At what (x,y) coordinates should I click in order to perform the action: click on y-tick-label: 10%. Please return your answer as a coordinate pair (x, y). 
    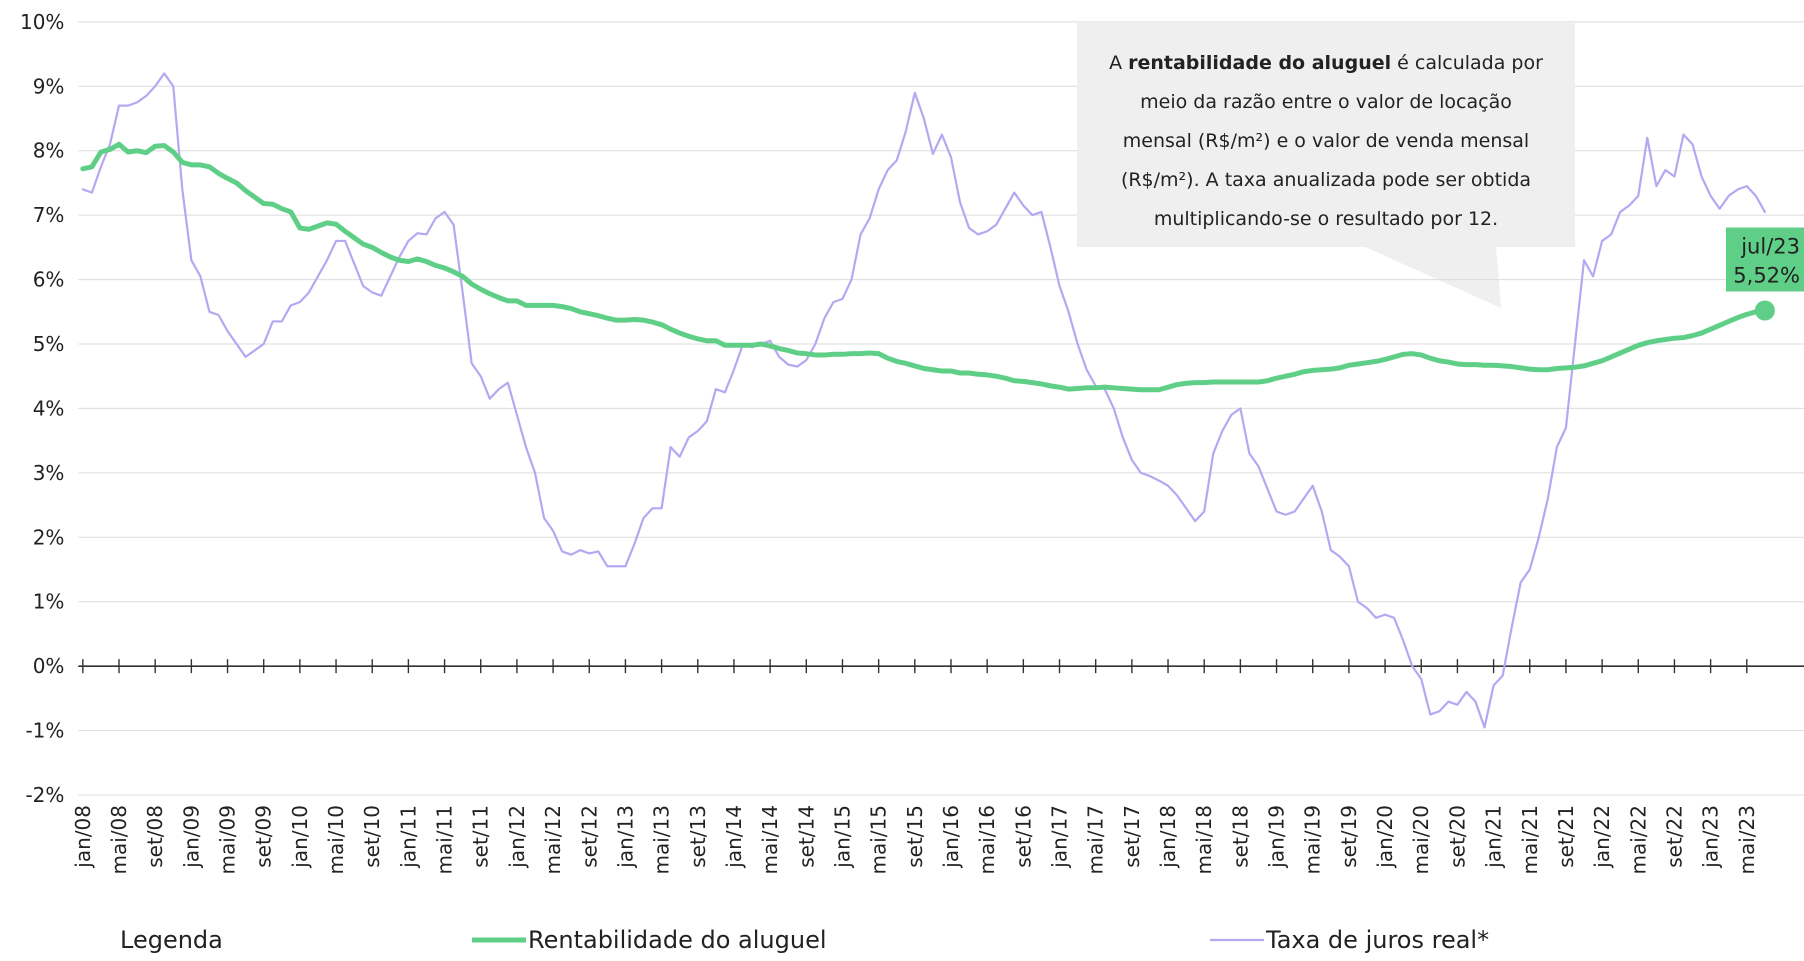
    Looking at the image, I should click on (42, 22).